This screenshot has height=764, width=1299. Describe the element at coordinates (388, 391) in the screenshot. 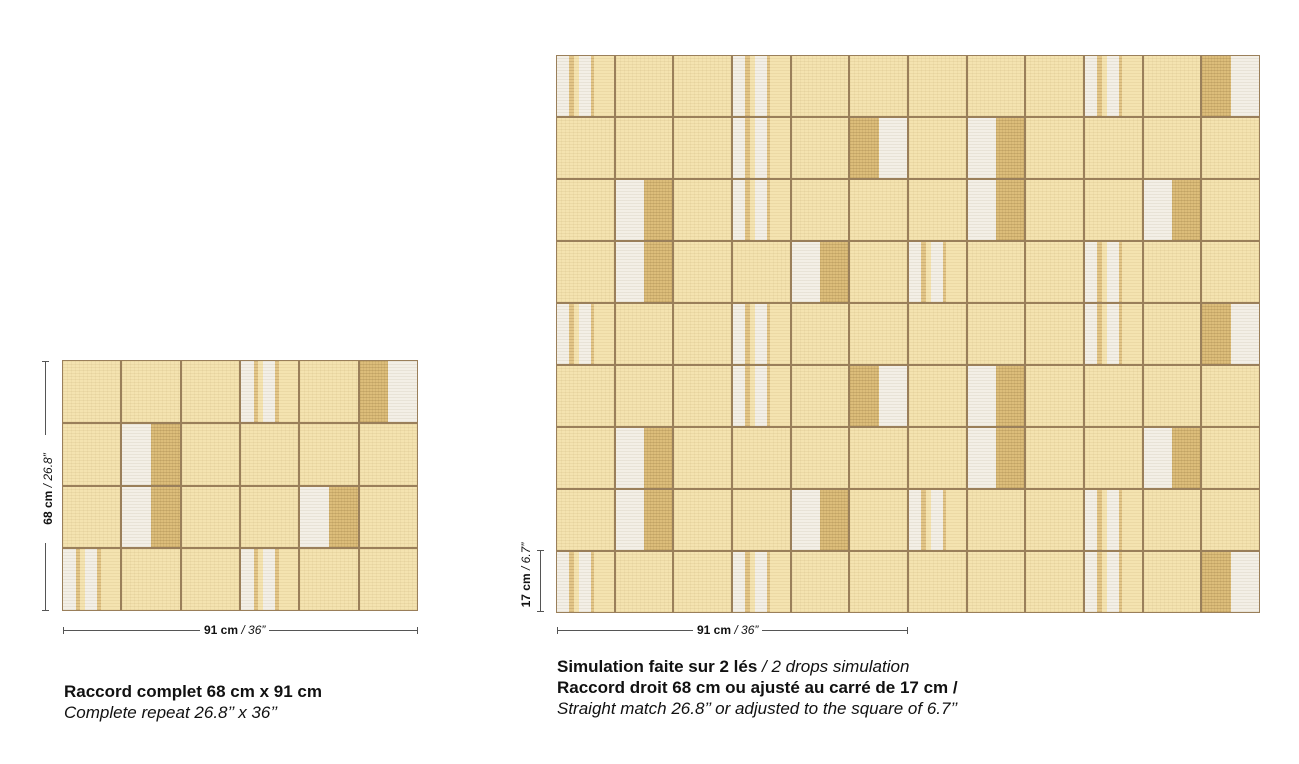

I see `left-tile-tan-left-white-right` at that location.